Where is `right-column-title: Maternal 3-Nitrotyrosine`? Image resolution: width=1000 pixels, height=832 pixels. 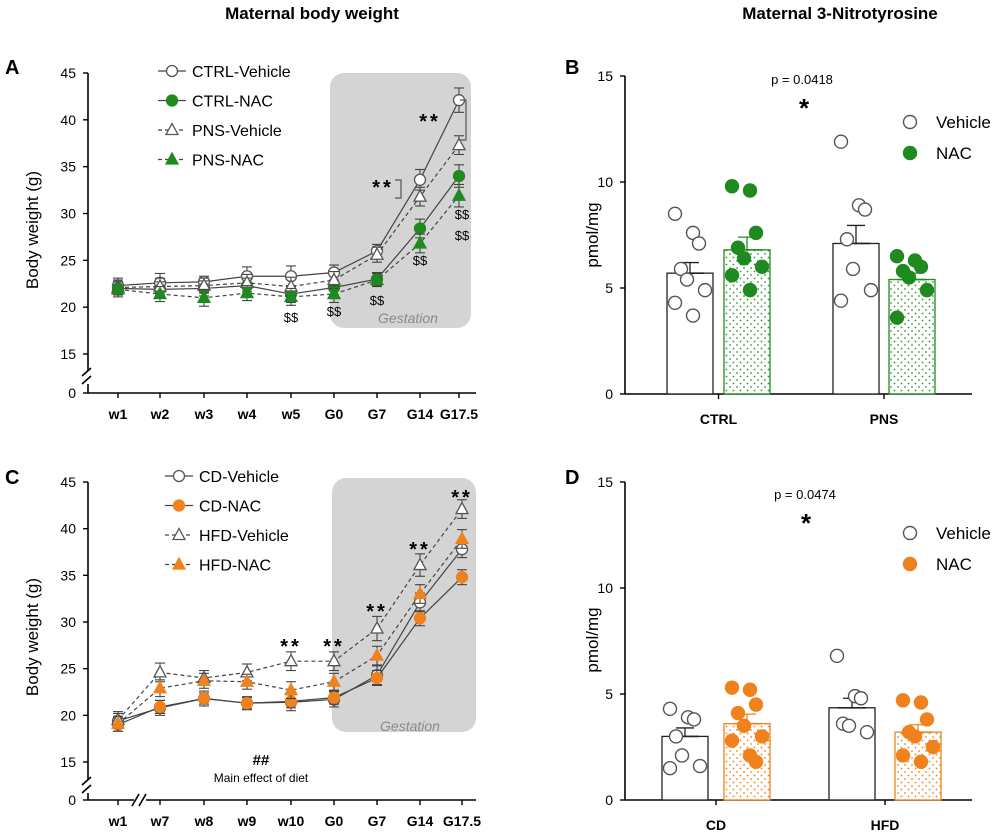 right-column-title: Maternal 3-Nitrotyrosine is located at coordinates (840, 13).